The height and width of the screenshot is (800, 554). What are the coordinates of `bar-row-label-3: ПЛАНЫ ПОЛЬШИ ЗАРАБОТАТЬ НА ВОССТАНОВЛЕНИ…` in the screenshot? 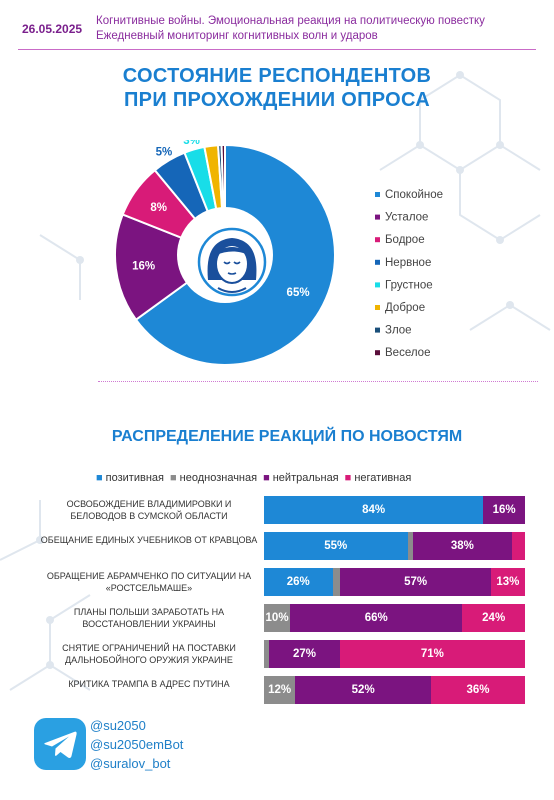 It's located at (149, 618).